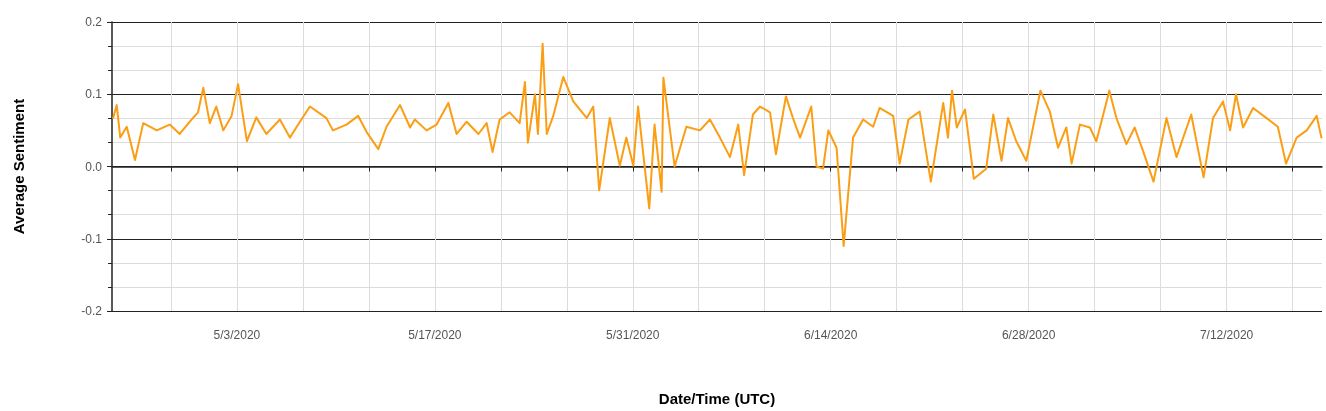 Image resolution: width=1326 pixels, height=411 pixels. What do you see at coordinates (94, 166) in the screenshot?
I see `y-tick-label: 0.0` at bounding box center [94, 166].